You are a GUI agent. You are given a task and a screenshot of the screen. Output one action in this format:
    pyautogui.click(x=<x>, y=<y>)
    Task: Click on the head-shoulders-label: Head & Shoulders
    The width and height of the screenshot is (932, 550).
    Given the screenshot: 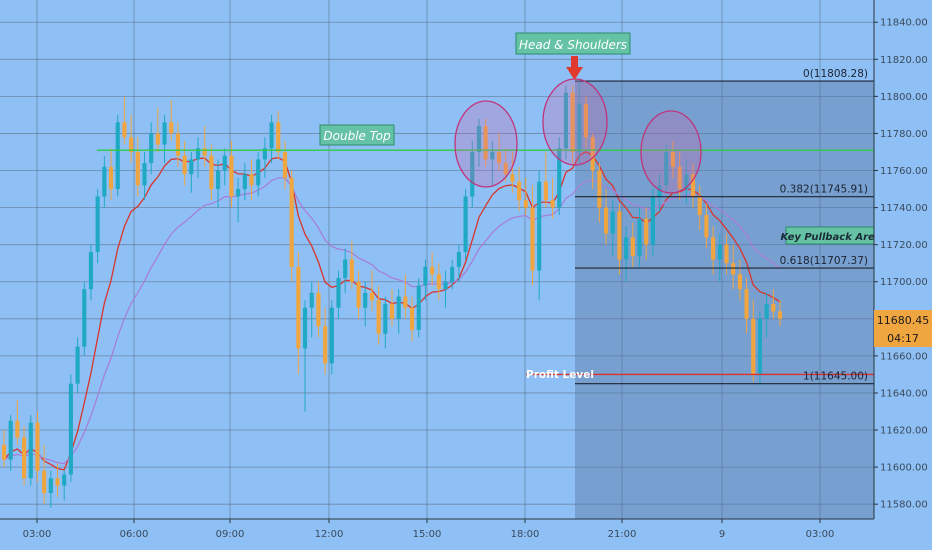 What is the action you would take?
    pyautogui.click(x=573, y=45)
    